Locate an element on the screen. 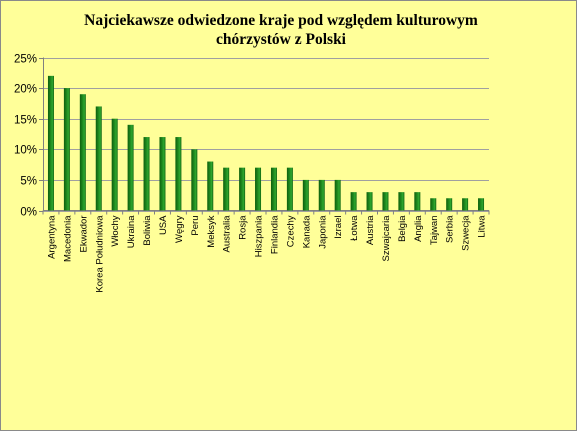 The width and height of the screenshot is (577, 431). chart-title-line-2: chórzystów z Polski is located at coordinates (280, 39).